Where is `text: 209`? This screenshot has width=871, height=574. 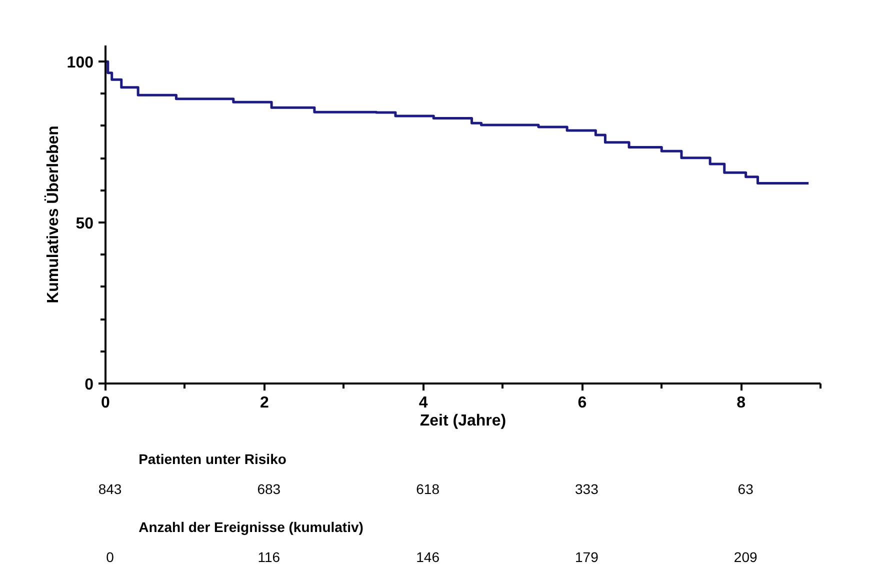
text: 209 is located at coordinates (746, 557).